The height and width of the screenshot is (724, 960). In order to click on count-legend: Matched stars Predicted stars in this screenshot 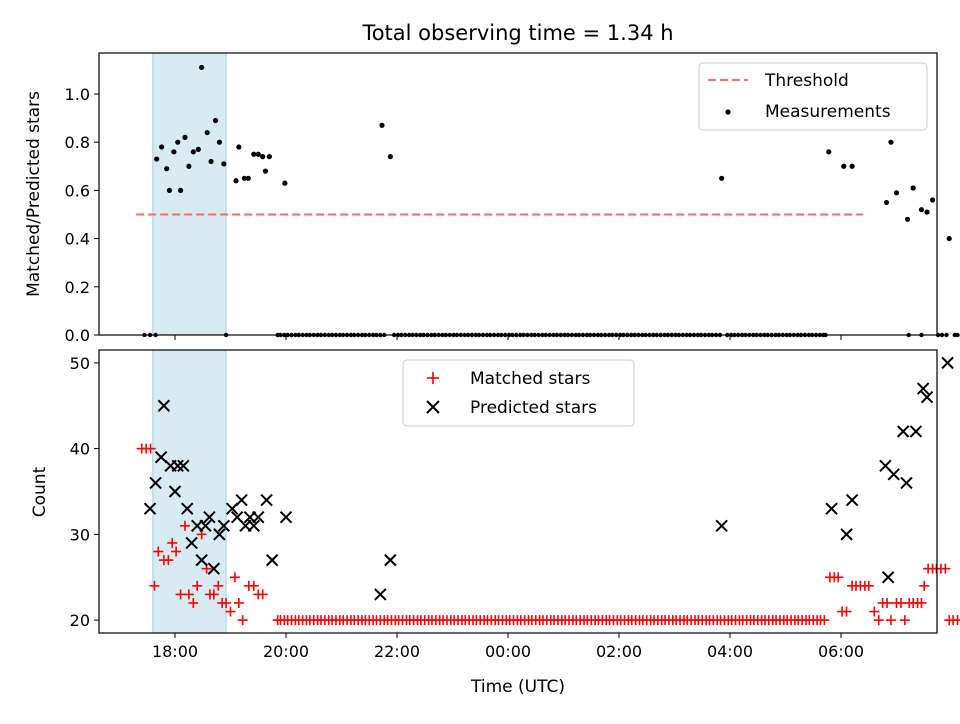, I will do `click(518, 393)`.